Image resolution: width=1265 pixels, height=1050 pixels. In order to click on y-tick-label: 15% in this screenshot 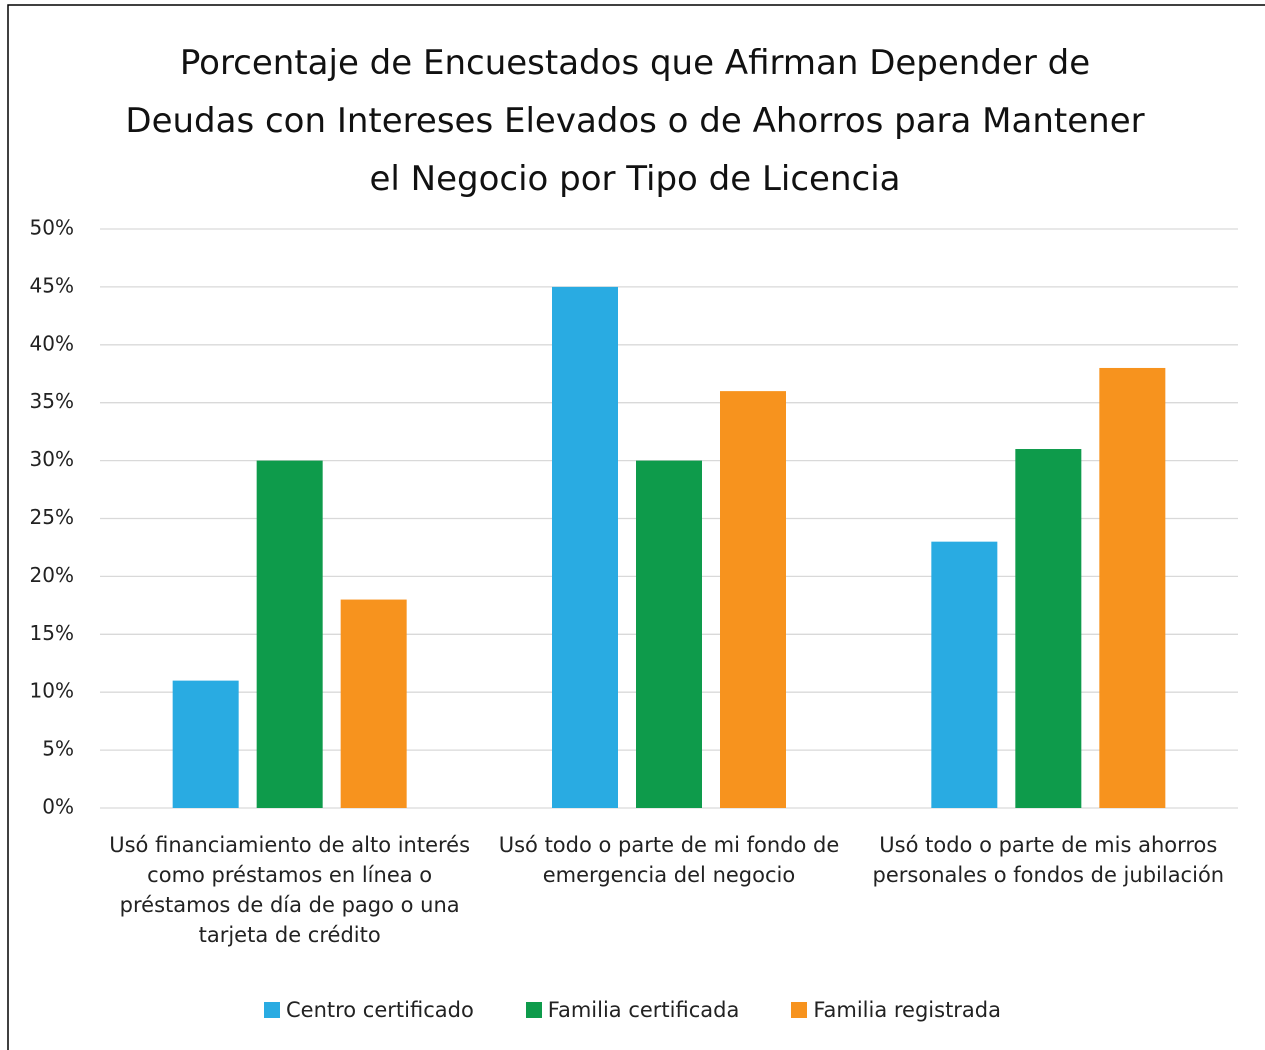, I will do `click(52, 633)`.